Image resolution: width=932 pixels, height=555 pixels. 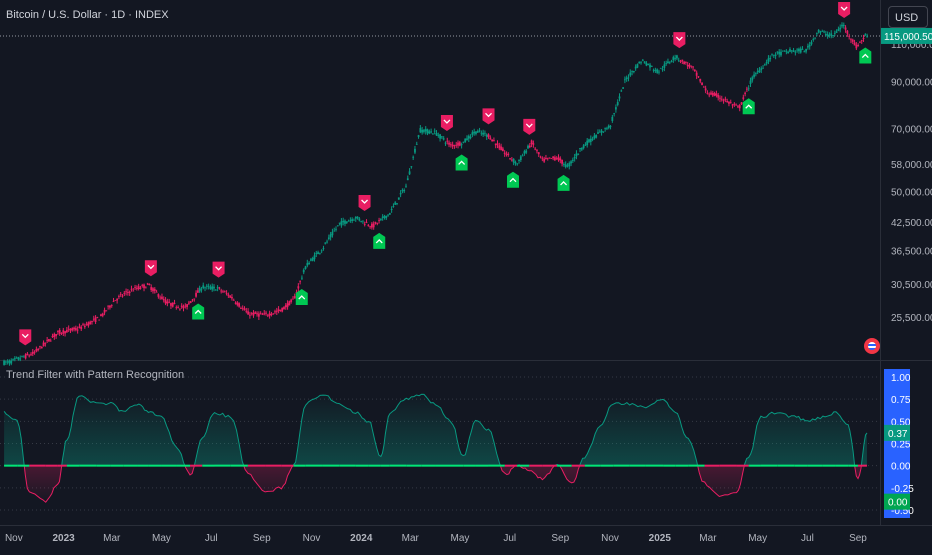 What do you see at coordinates (897, 432) in the screenshot?
I see `indicator-value-badge: 0.37` at bounding box center [897, 432].